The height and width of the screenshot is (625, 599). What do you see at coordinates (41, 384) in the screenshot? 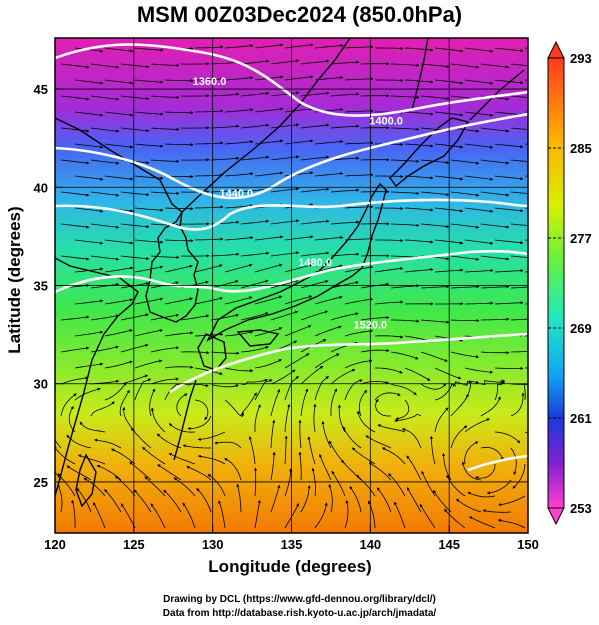
I see `y-tick-label: 30` at bounding box center [41, 384].